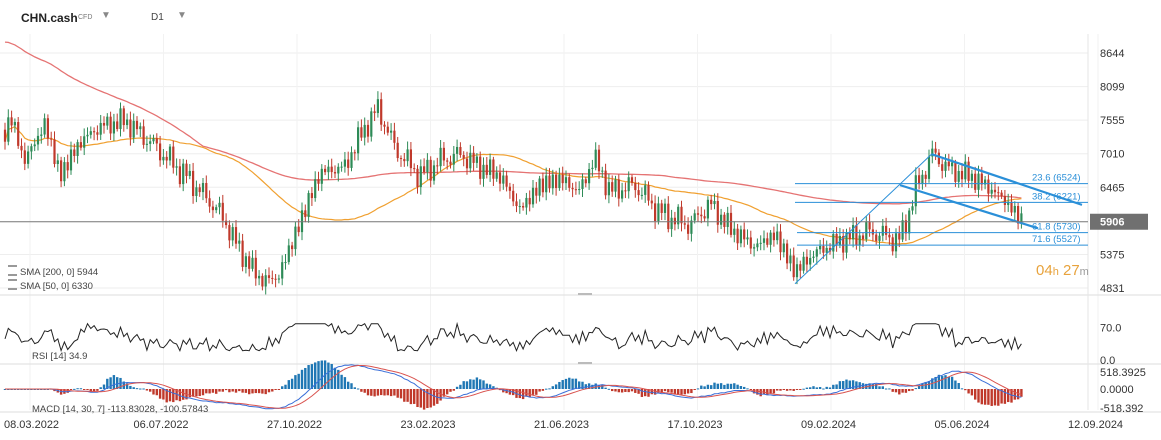  I want to click on channel-lower-line, so click(969, 207).